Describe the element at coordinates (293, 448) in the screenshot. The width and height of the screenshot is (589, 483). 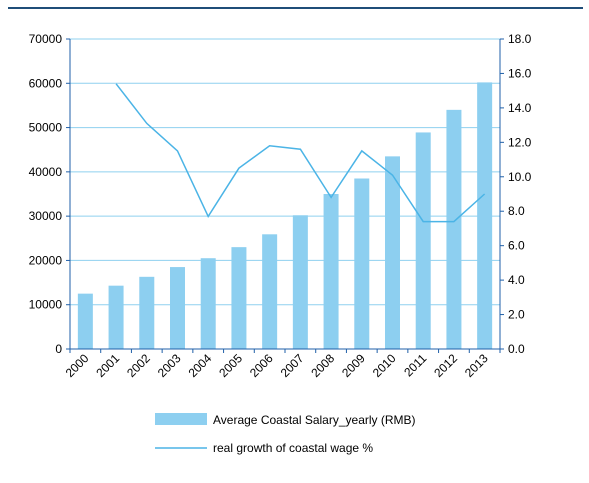
I see `legend-line-label: real growth of coastal wage %` at that location.